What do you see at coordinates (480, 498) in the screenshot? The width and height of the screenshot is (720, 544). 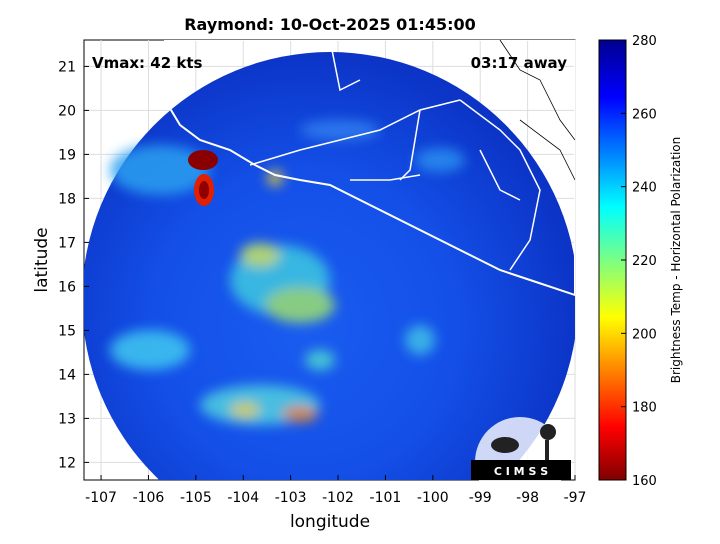 I see `x-tick-label: -99` at bounding box center [480, 498].